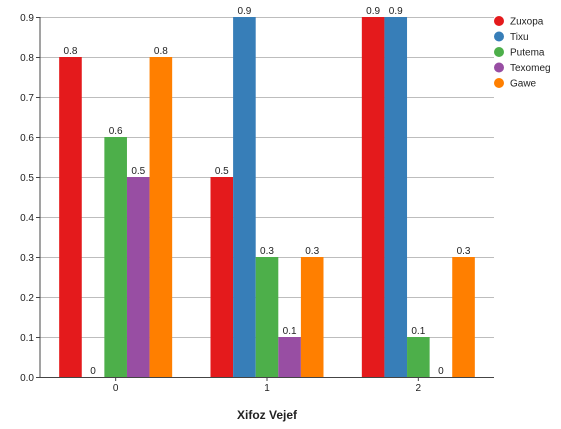 This screenshot has width=561, height=429. Describe the element at coordinates (27, 178) in the screenshot. I see `y-tick-label: 0.5` at that location.